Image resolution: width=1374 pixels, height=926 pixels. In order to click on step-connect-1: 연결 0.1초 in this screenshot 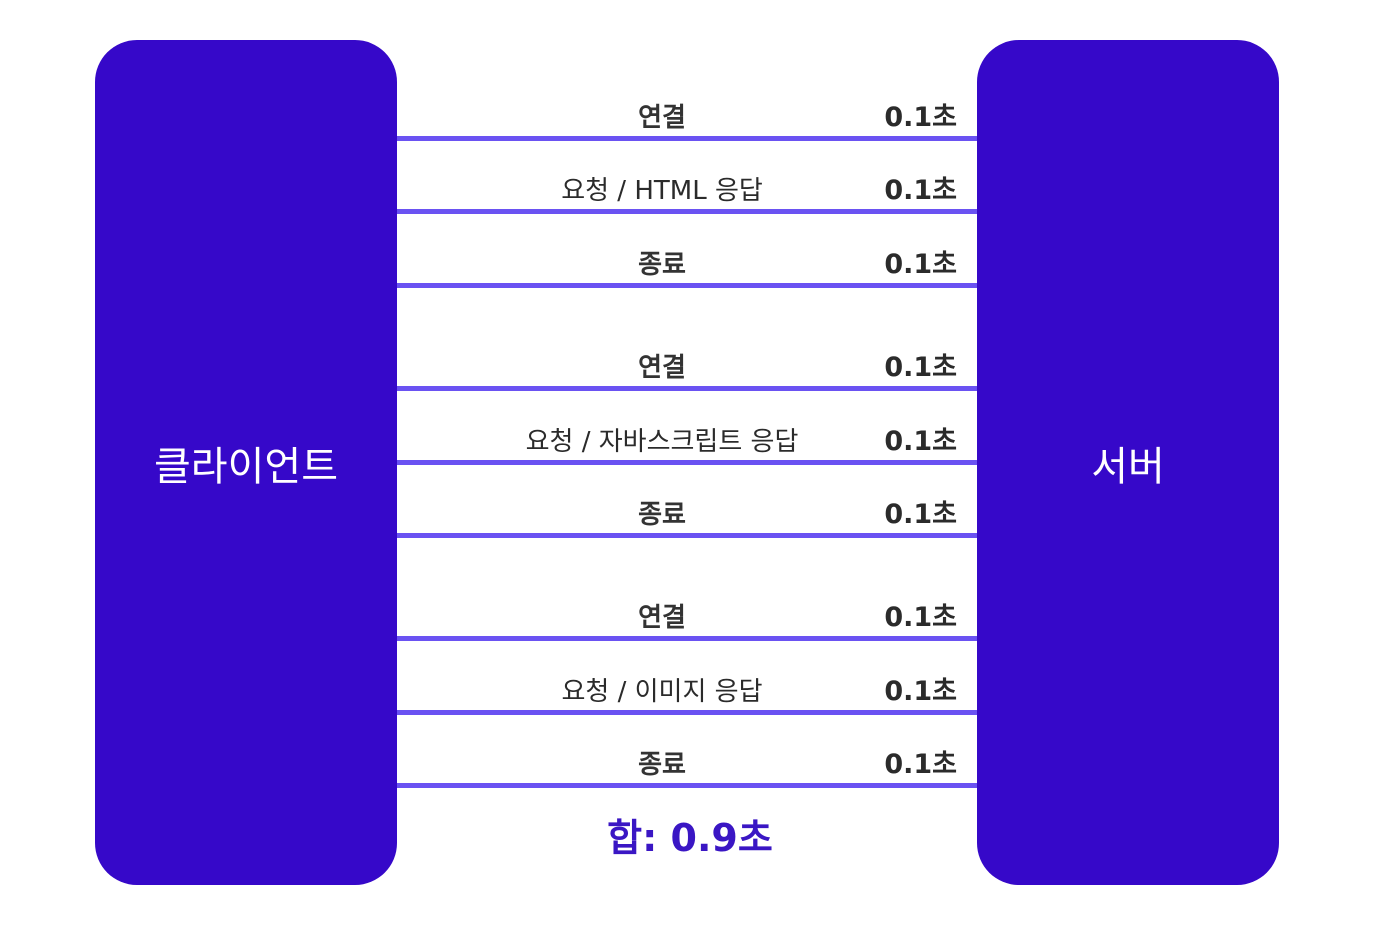, I will do `click(687, 121)`.